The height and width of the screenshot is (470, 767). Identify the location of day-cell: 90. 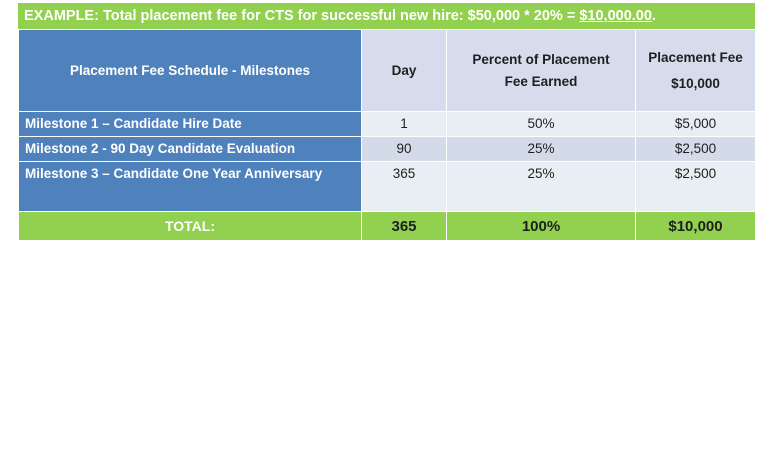
(404, 149).